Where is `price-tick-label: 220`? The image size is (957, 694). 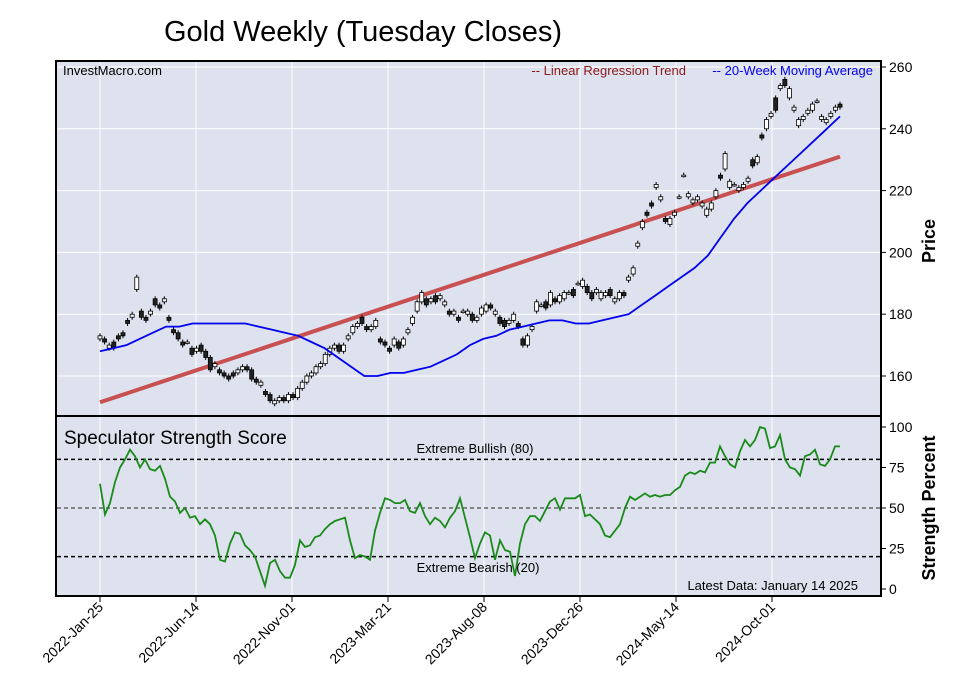 price-tick-label: 220 is located at coordinates (901, 191).